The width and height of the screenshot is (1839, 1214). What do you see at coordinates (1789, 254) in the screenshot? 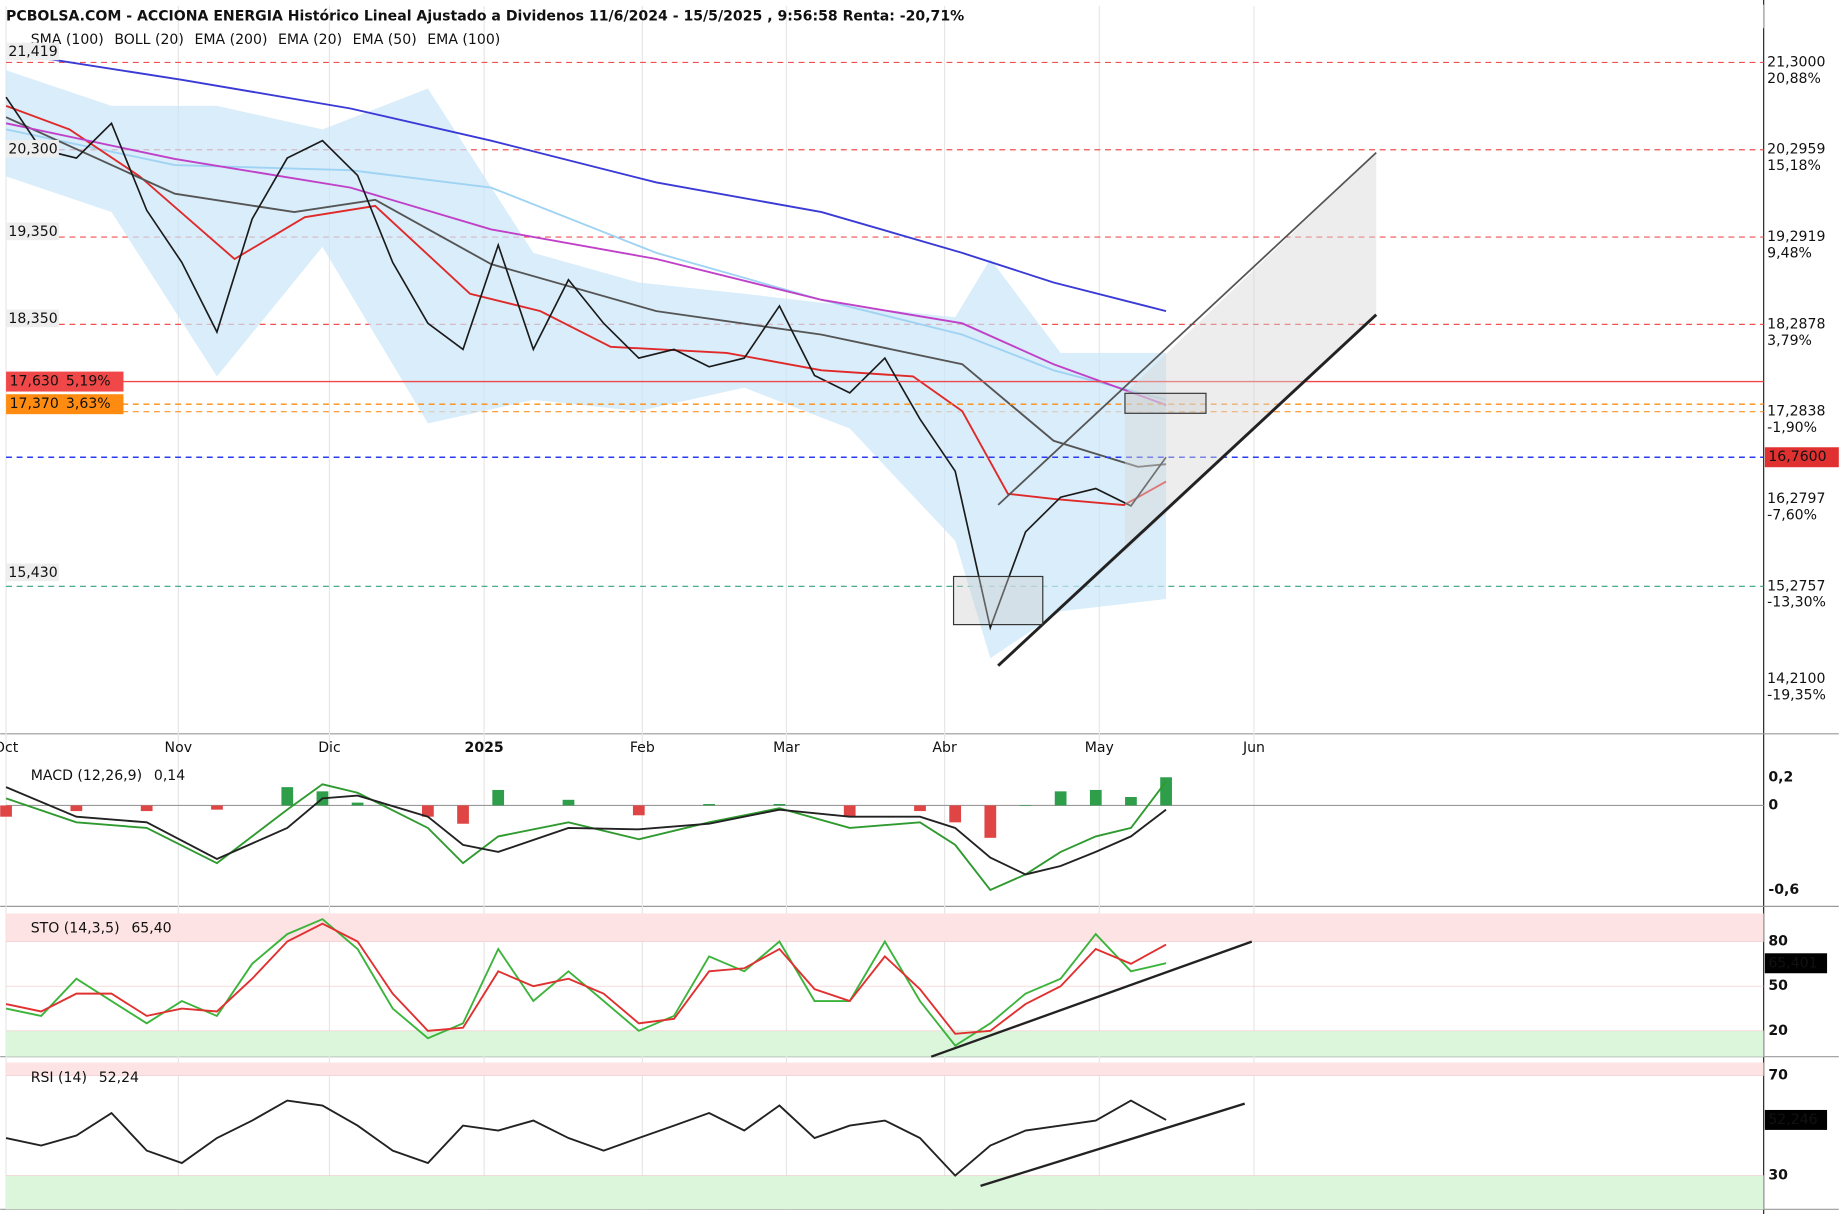
I see `y2-tick-label: 9,48%` at bounding box center [1789, 254].